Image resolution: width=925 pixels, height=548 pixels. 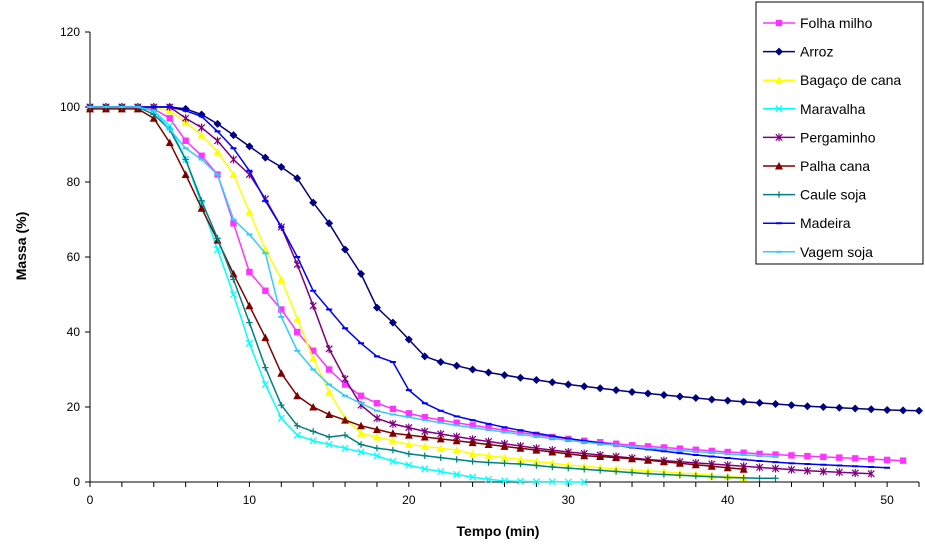 I want to click on legend-item: Vagem soja, so click(x=818, y=252).